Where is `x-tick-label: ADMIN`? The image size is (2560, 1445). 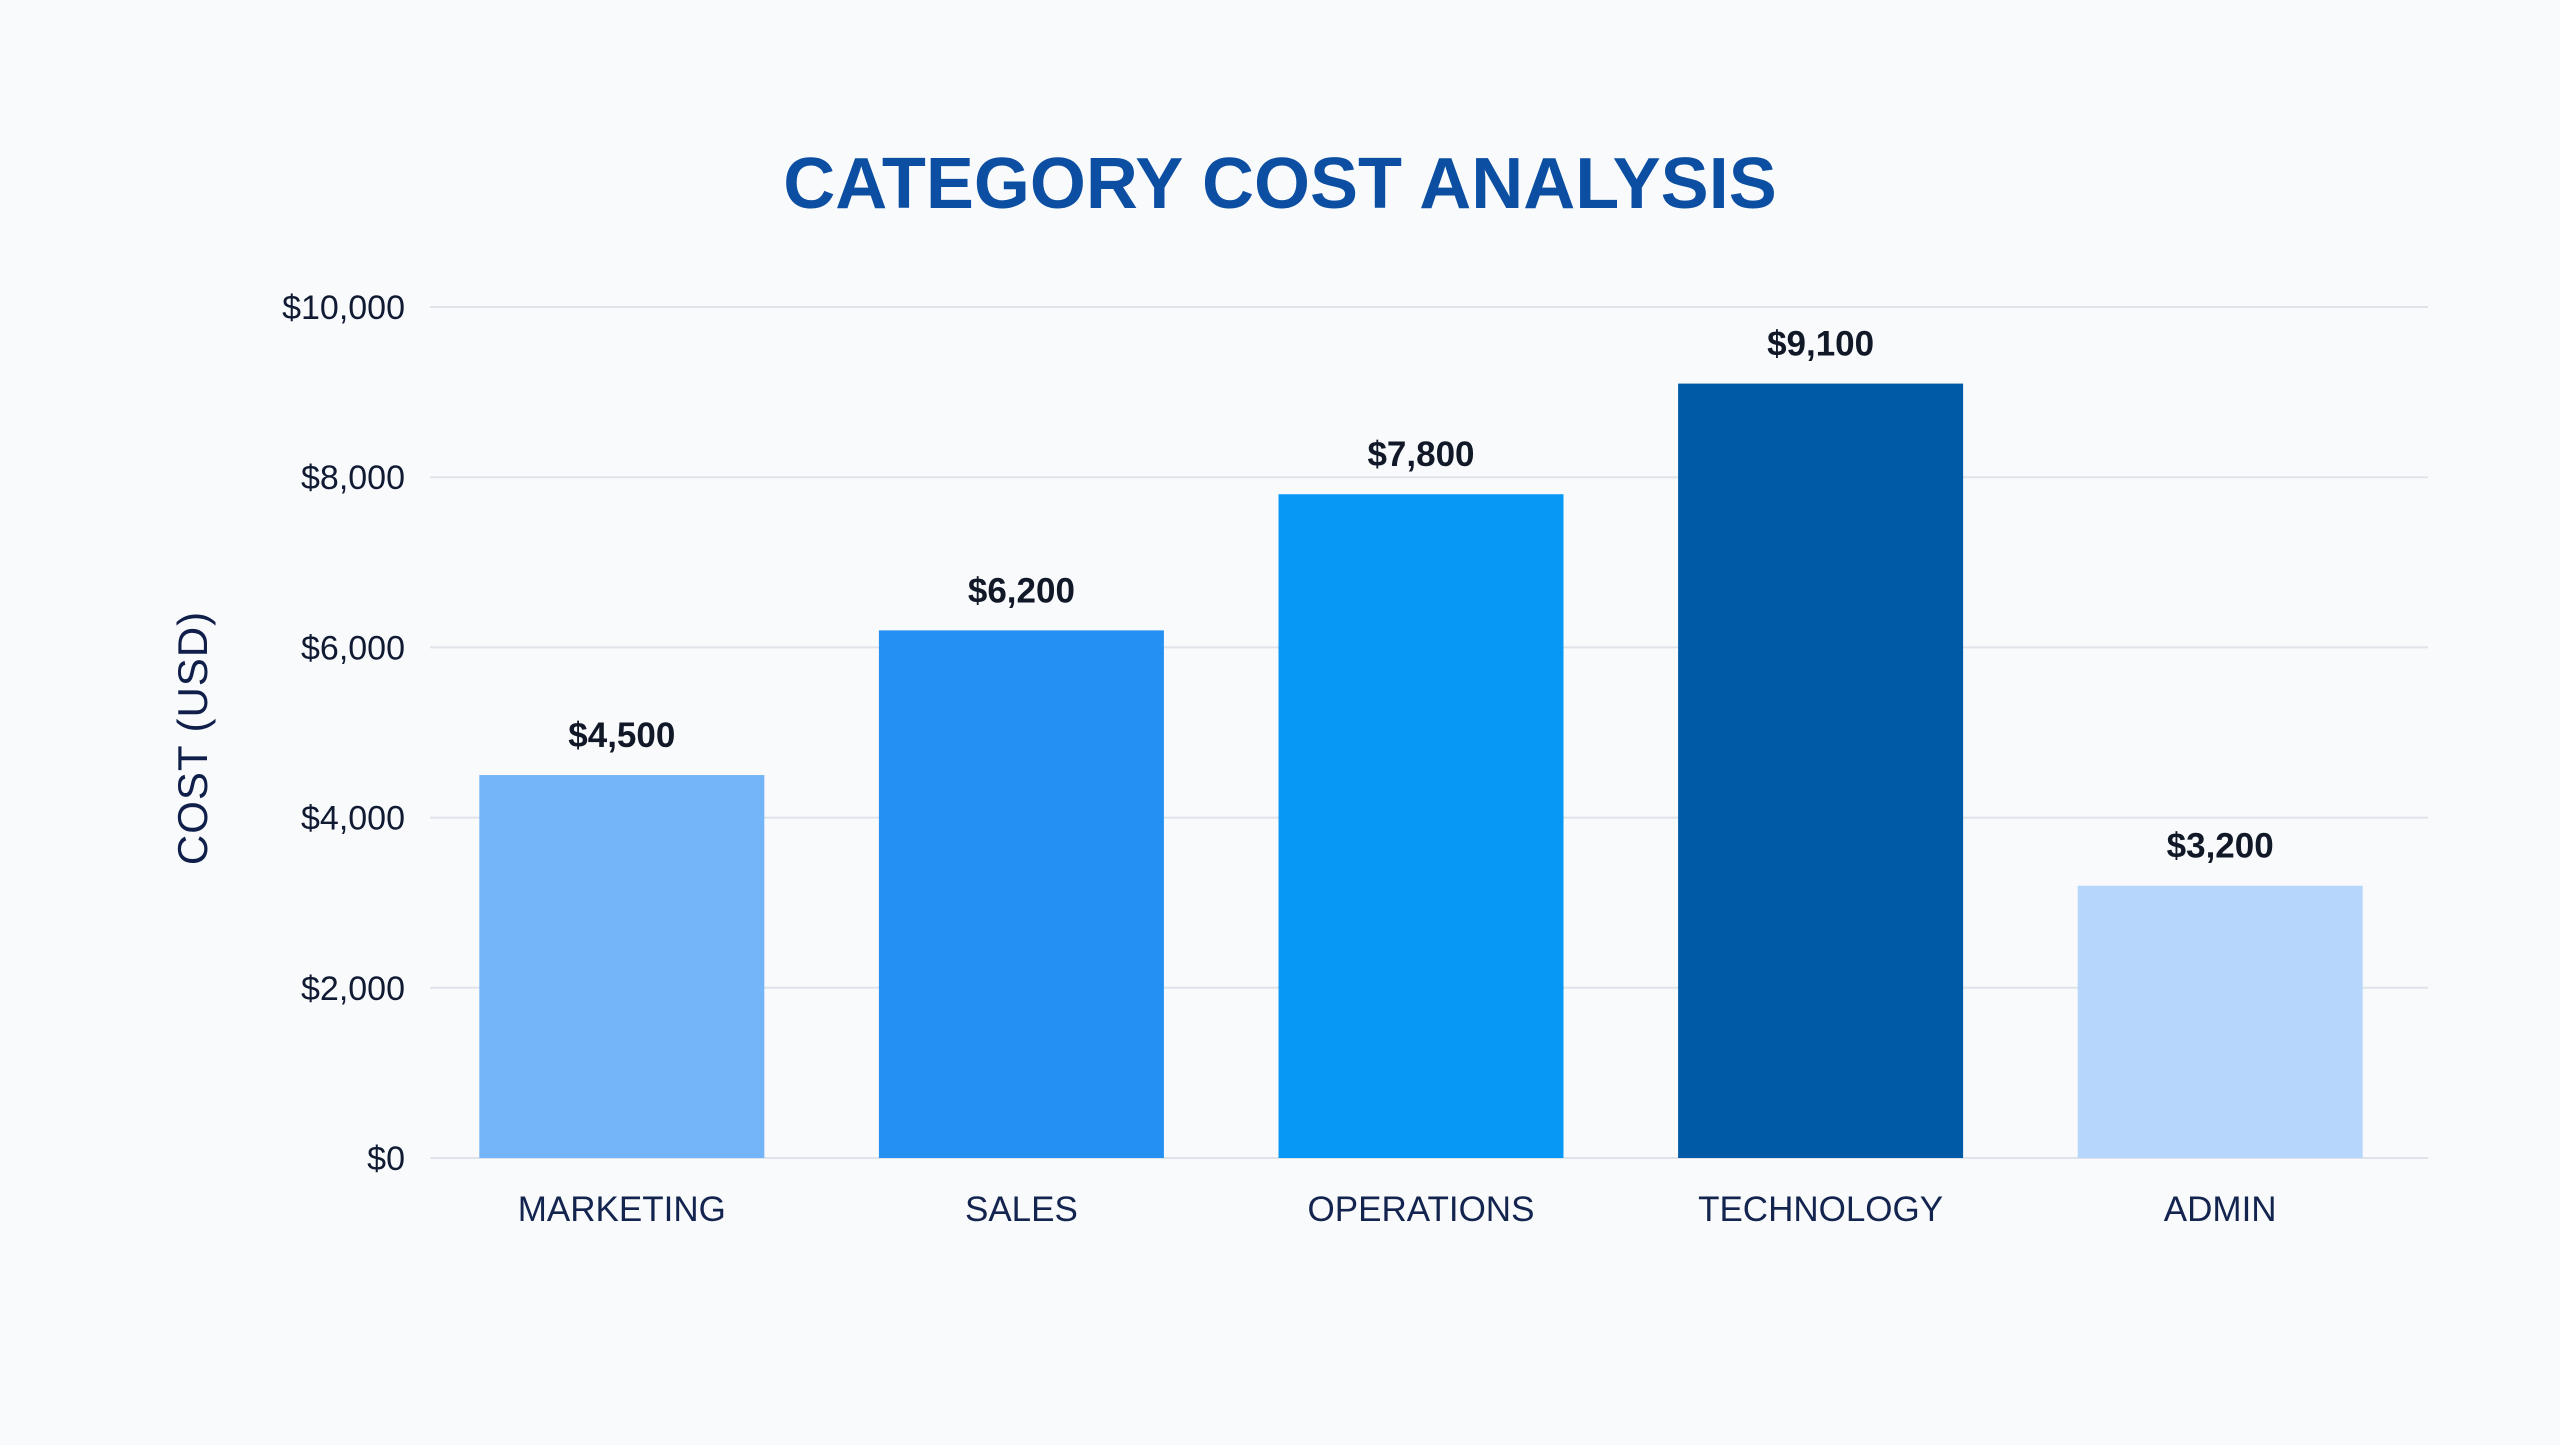 x-tick-label: ADMIN is located at coordinates (2220, 1209).